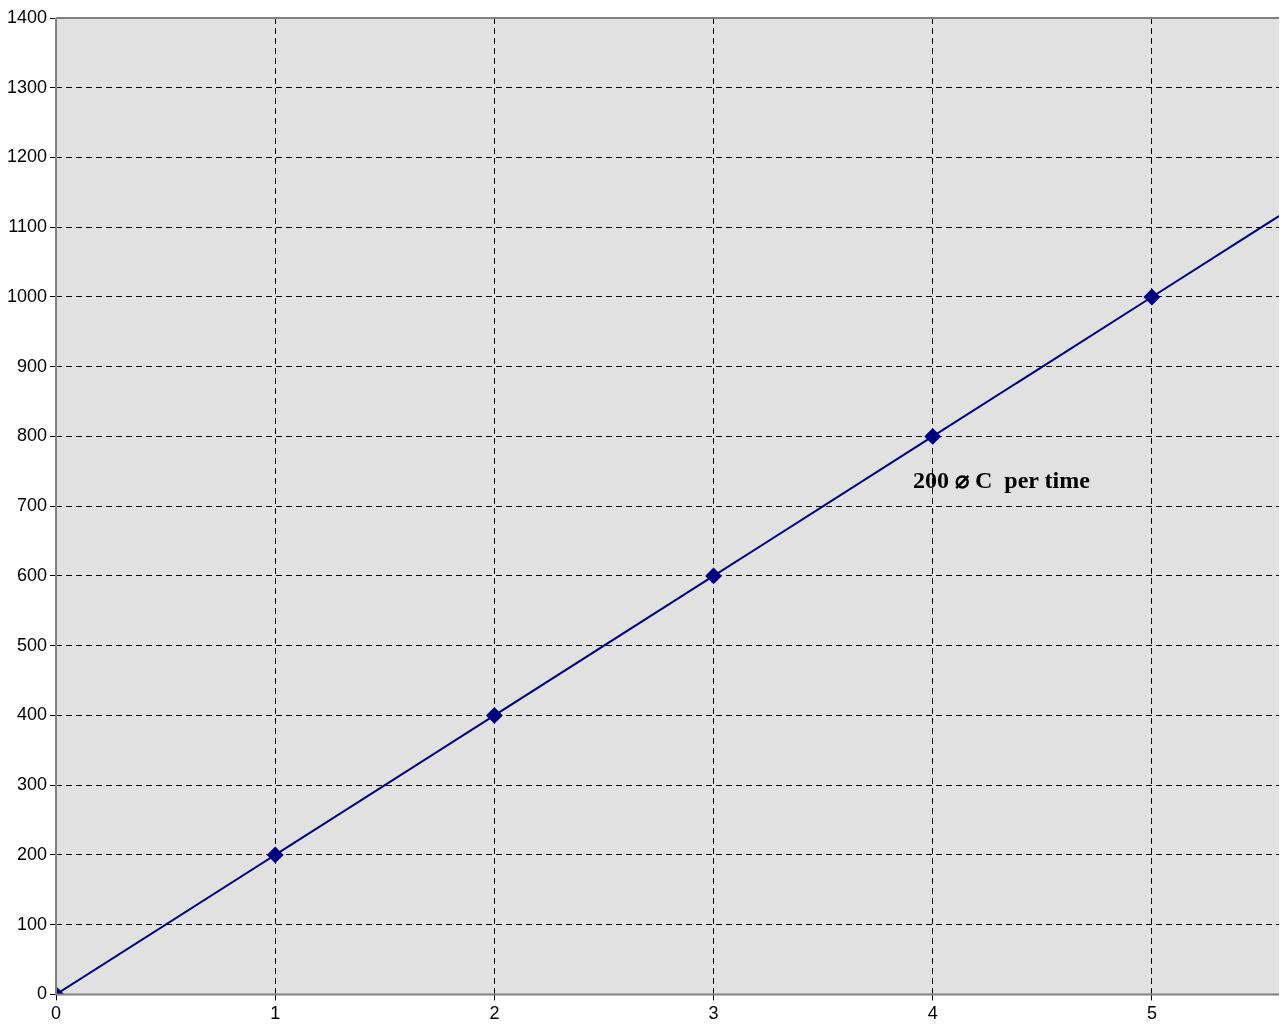 Image resolution: width=1288 pixels, height=1030 pixels. Describe the element at coordinates (32, 853) in the screenshot. I see `y-tick-label: 200` at that location.